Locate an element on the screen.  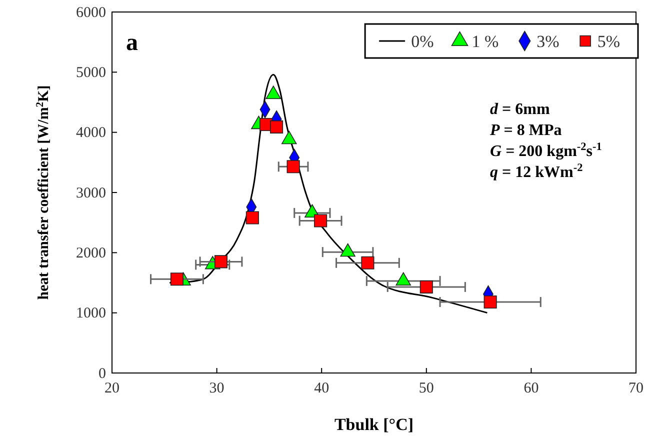
legend-label: 3% is located at coordinates (548, 41).